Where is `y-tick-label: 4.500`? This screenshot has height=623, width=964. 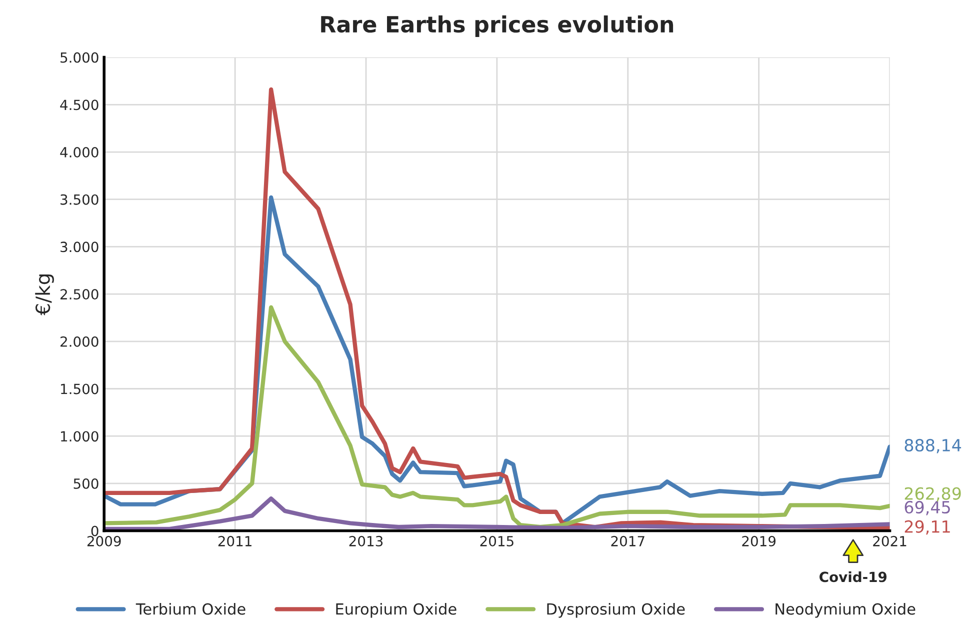
y-tick-label: 4.500 is located at coordinates (79, 105).